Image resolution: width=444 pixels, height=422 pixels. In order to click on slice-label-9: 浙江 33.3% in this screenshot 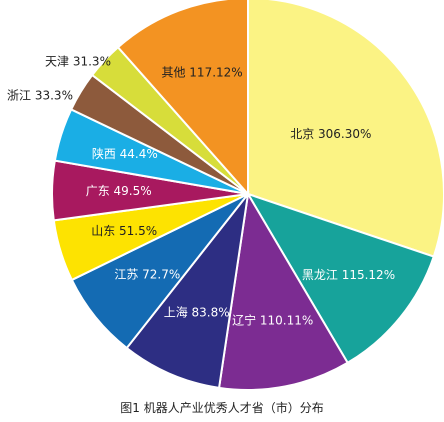, I will do `click(40, 96)`.